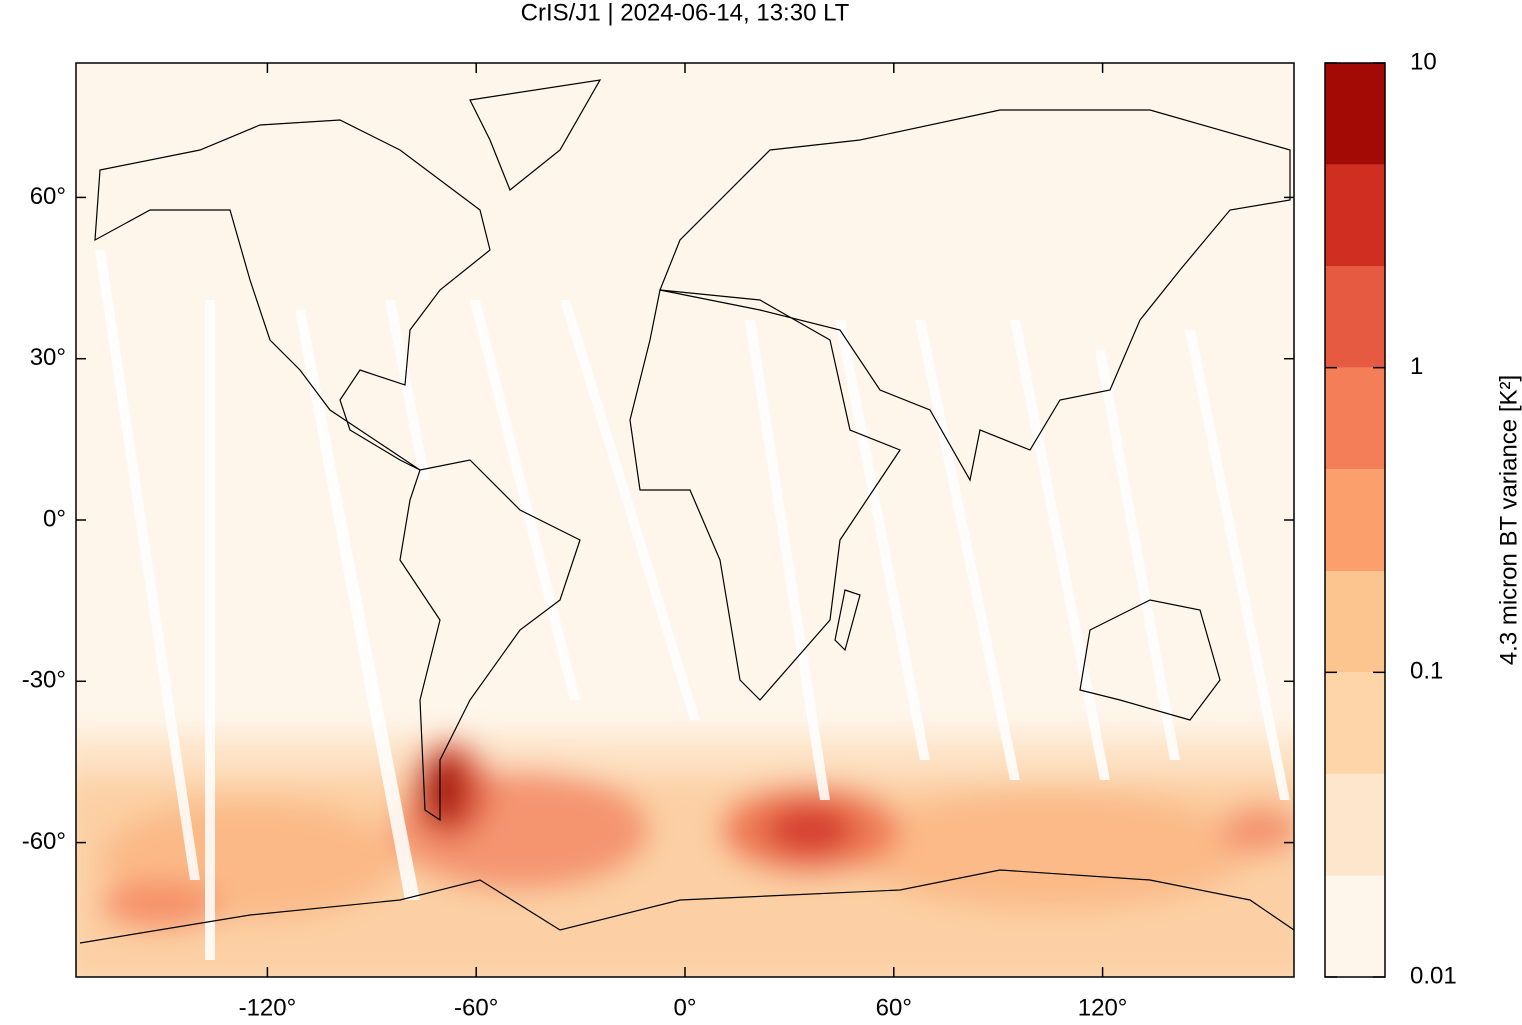 The image size is (1522, 1025). What do you see at coordinates (894, 1007) in the screenshot?
I see `x-tick-label: 60°` at bounding box center [894, 1007].